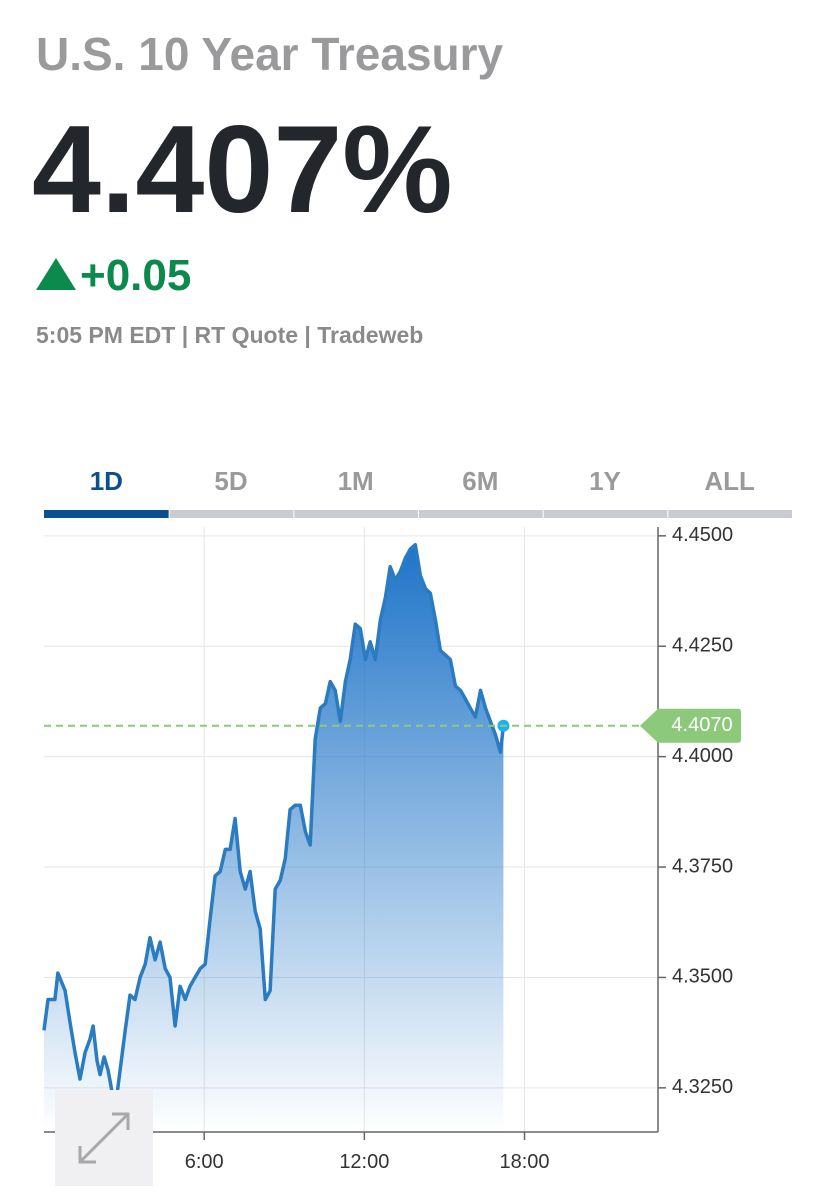  Describe the element at coordinates (106, 481) in the screenshot. I see `range-tab: 1D` at that location.